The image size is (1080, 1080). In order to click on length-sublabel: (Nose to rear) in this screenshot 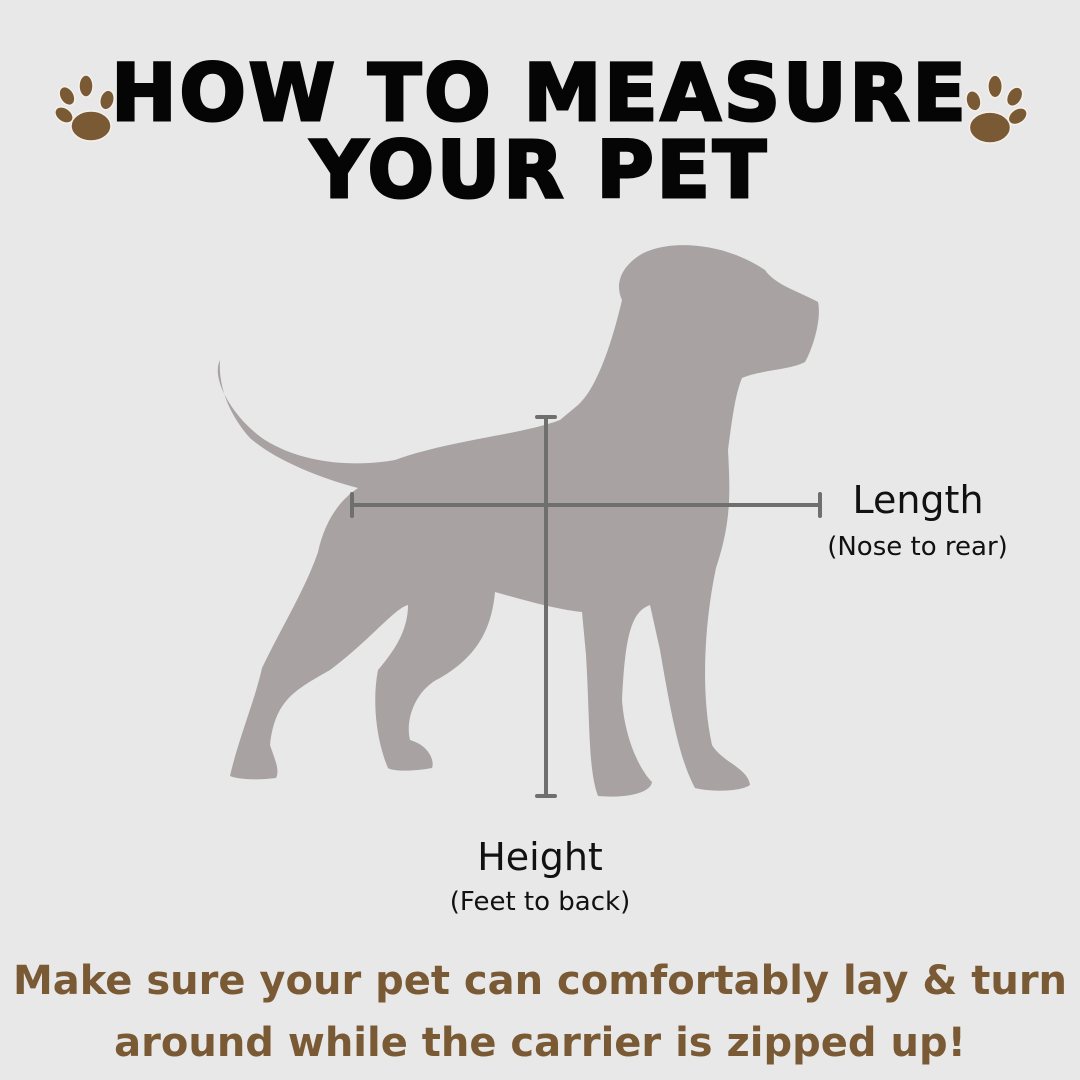, I will do `click(917, 547)`.